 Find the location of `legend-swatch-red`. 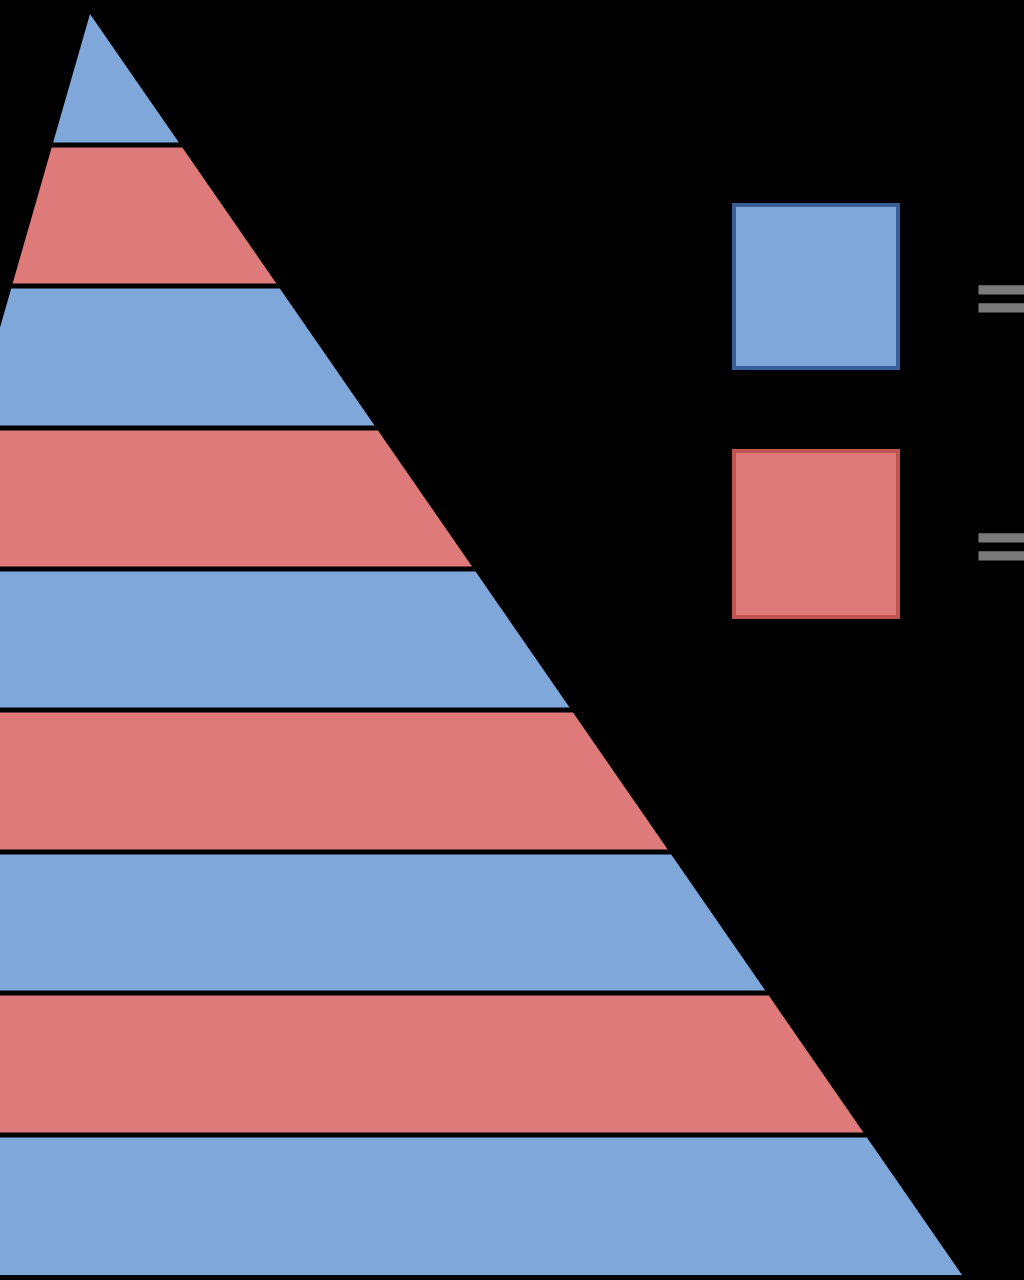

legend-swatch-red is located at coordinates (816, 534).